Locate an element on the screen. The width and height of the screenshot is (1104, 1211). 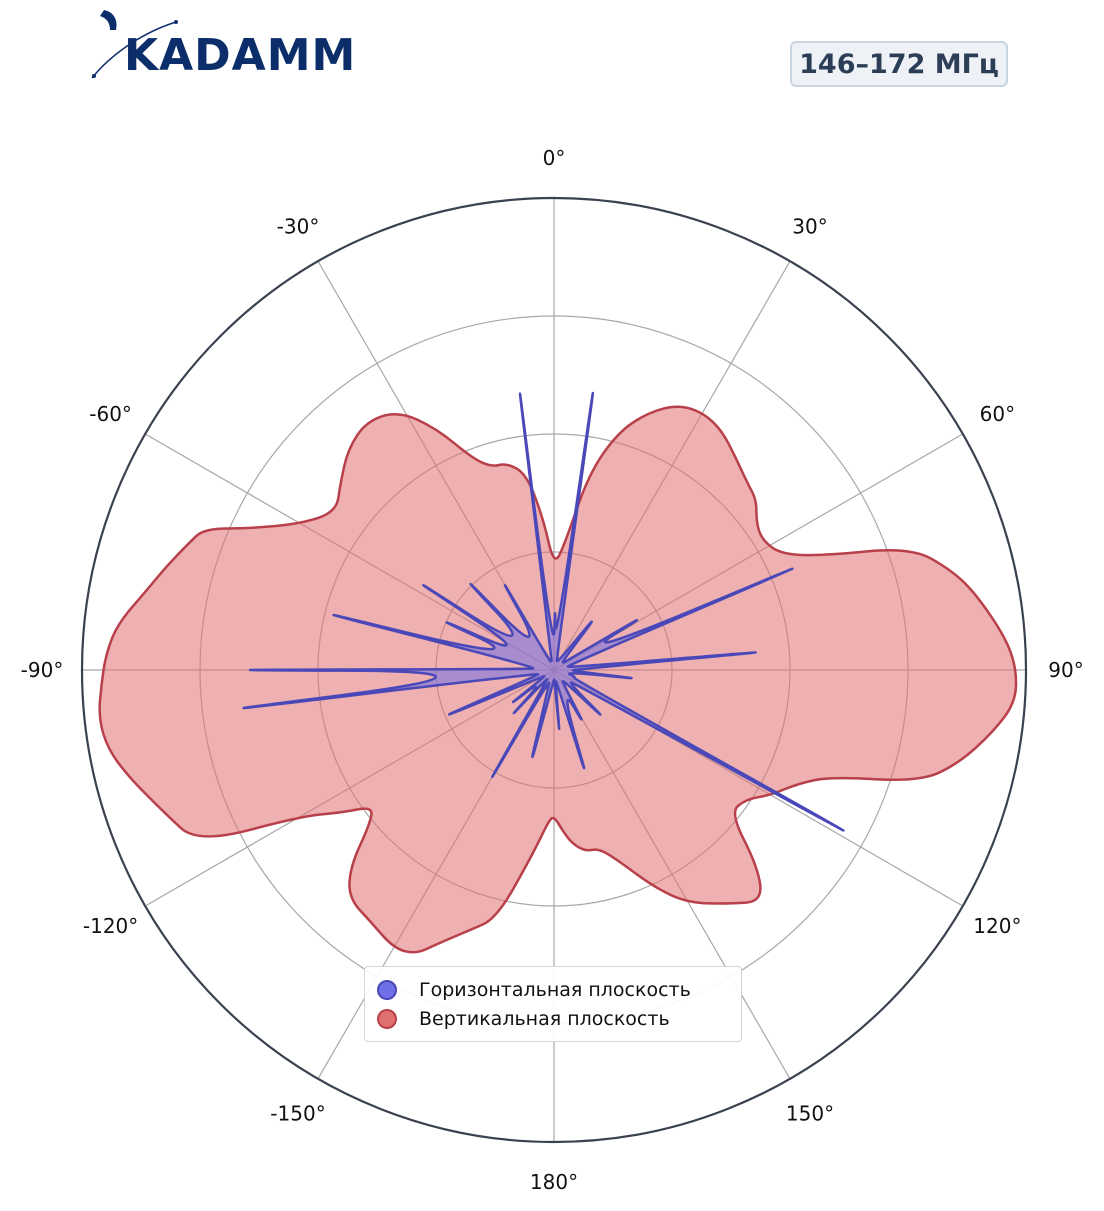
logo-wordmark: KADAMM is located at coordinates (240, 55).